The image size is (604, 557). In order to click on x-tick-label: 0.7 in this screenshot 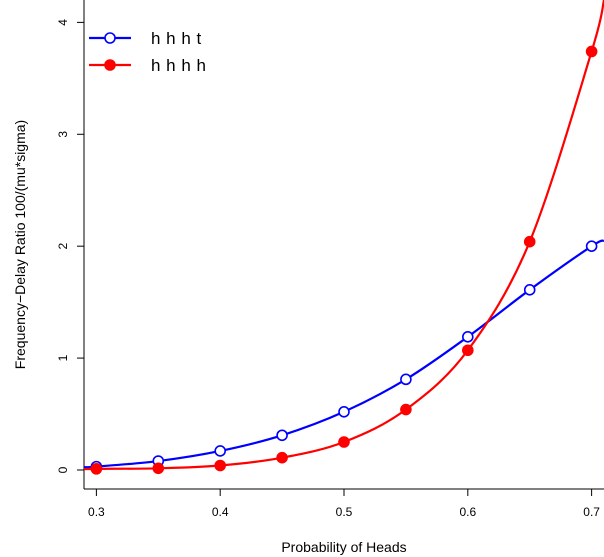, I will do `click(591, 512)`.